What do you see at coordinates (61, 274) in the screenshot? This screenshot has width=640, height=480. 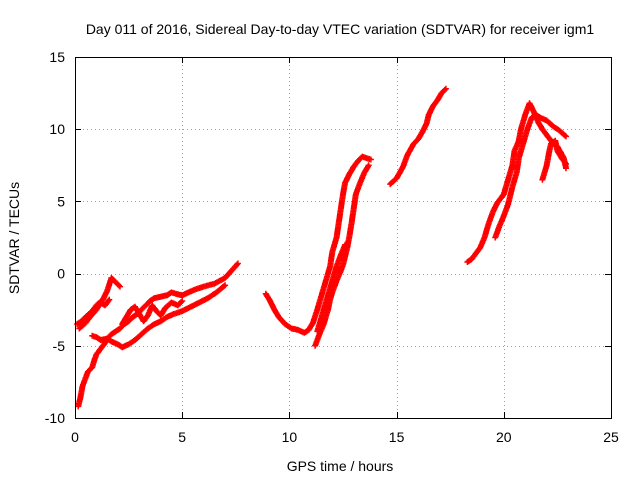 I see `y-tick-label: 0` at bounding box center [61, 274].